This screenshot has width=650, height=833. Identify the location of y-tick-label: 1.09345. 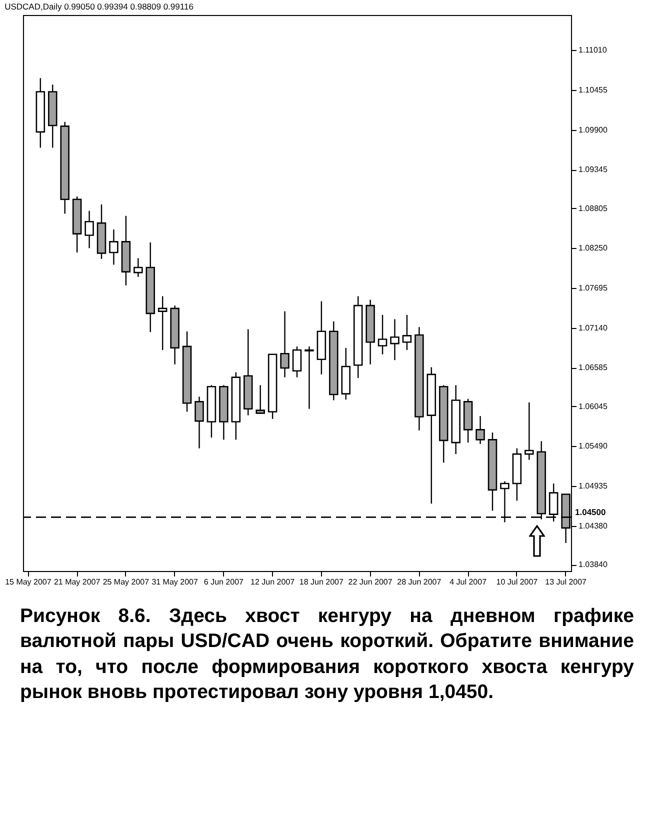
(593, 169).